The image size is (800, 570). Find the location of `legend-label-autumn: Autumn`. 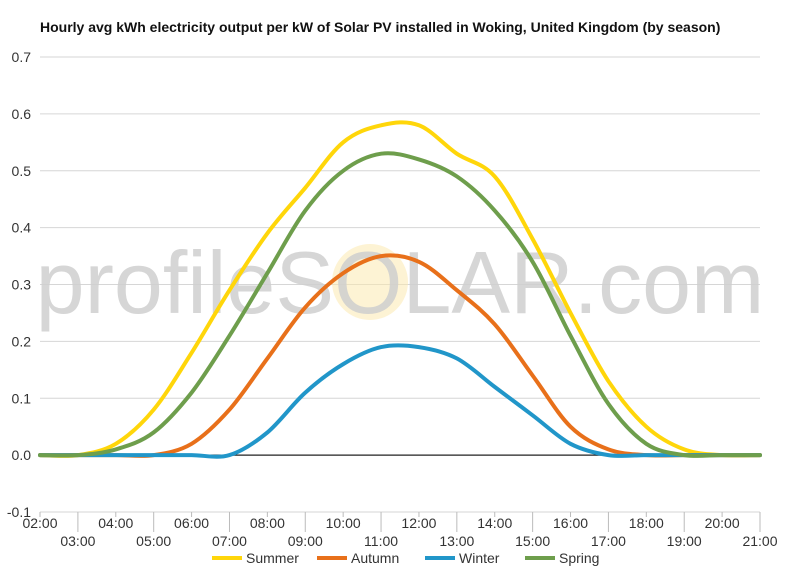

legend-label-autumn: Autumn is located at coordinates (375, 558).